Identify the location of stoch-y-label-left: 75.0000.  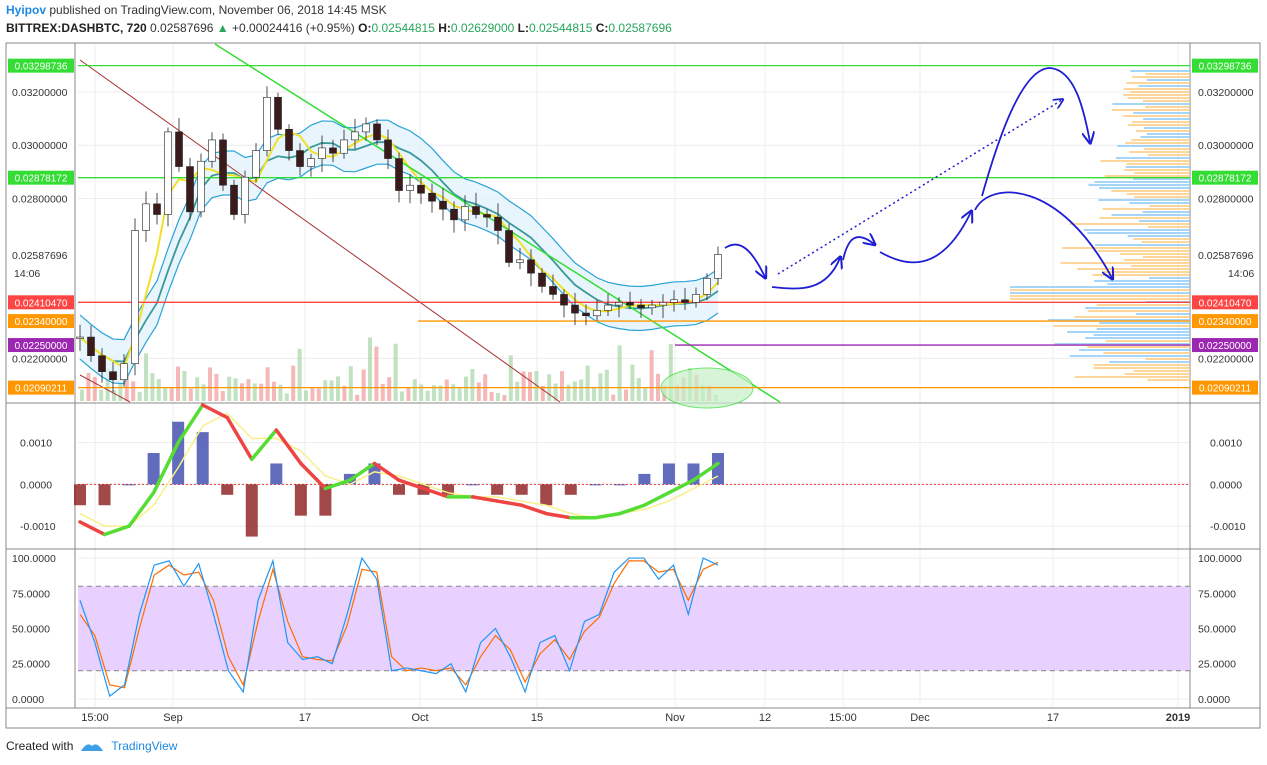
(31, 594).